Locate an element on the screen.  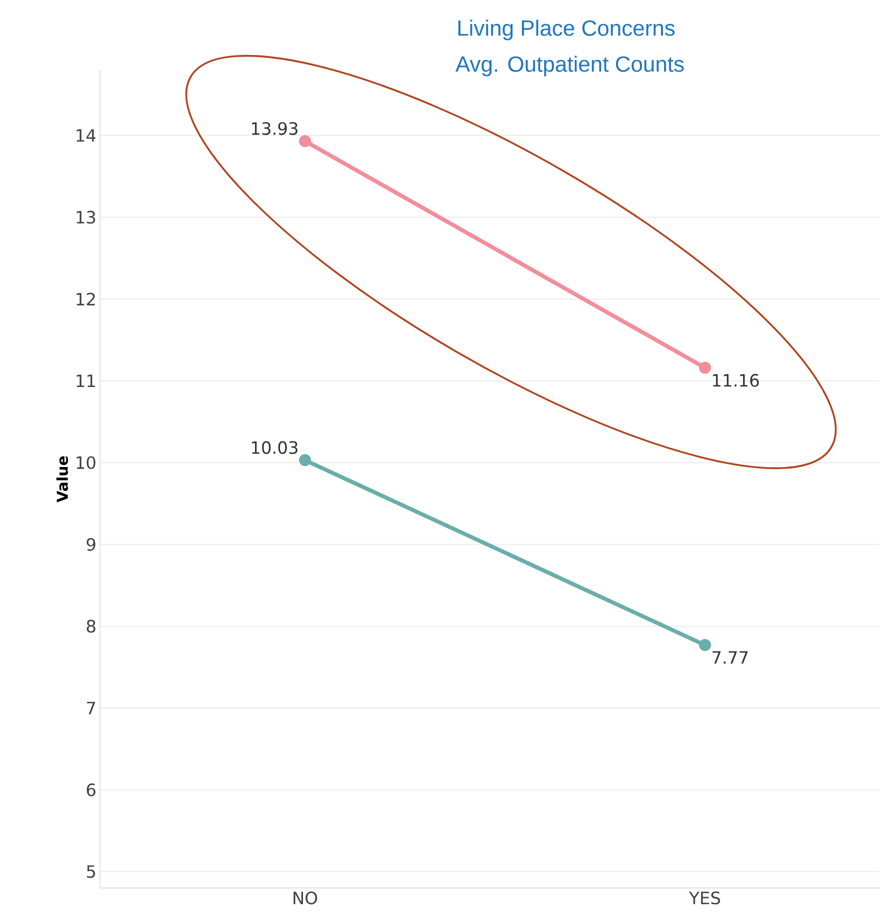
y-tick-label: 12 is located at coordinates (85, 299).